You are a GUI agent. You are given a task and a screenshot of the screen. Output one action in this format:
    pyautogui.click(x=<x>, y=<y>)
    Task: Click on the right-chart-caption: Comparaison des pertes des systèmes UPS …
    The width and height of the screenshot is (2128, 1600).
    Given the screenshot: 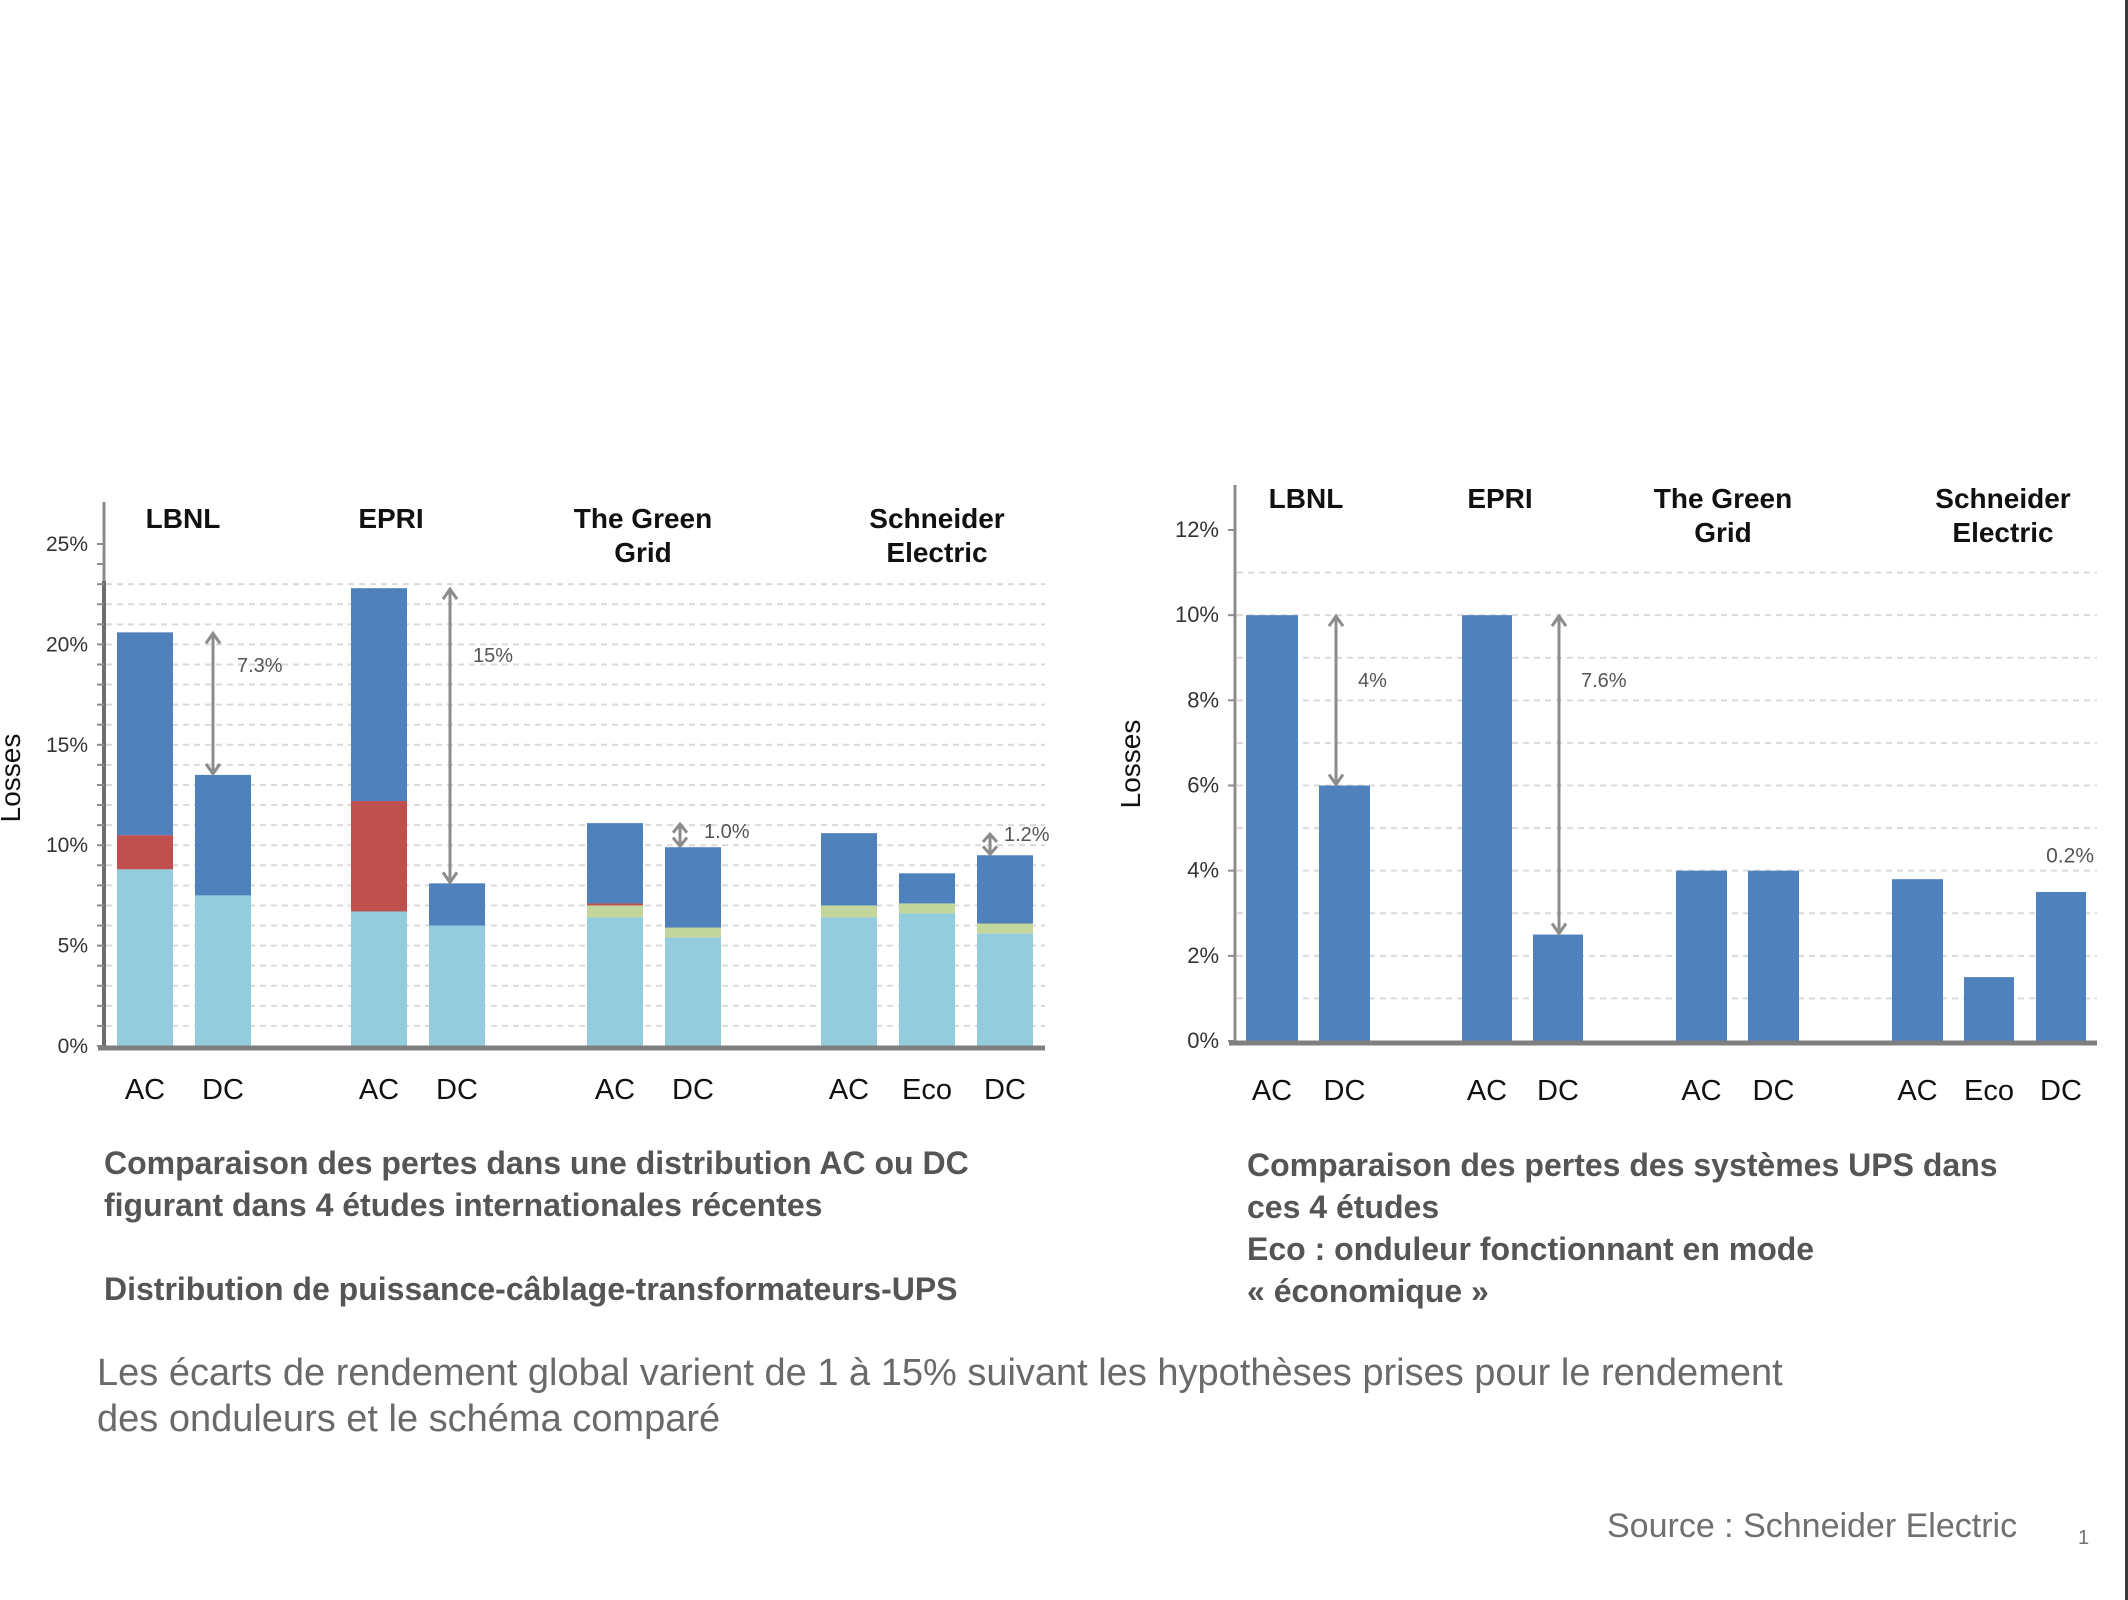 What is the action you would take?
    pyautogui.click(x=1622, y=1228)
    